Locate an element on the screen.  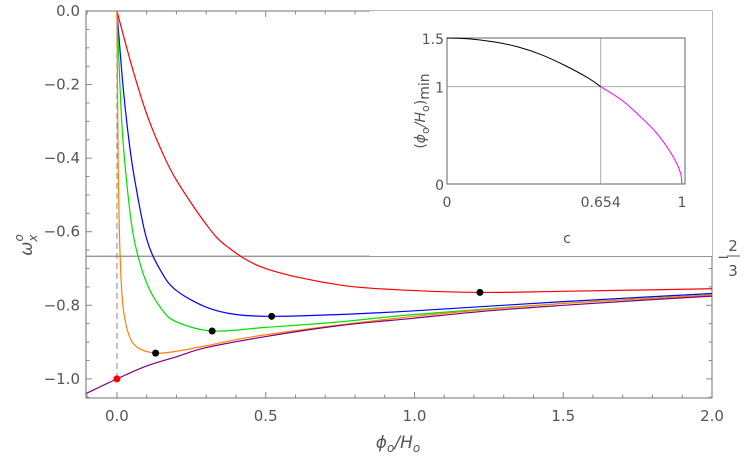
inset-y-tick-label: 0 is located at coordinates (439, 186).